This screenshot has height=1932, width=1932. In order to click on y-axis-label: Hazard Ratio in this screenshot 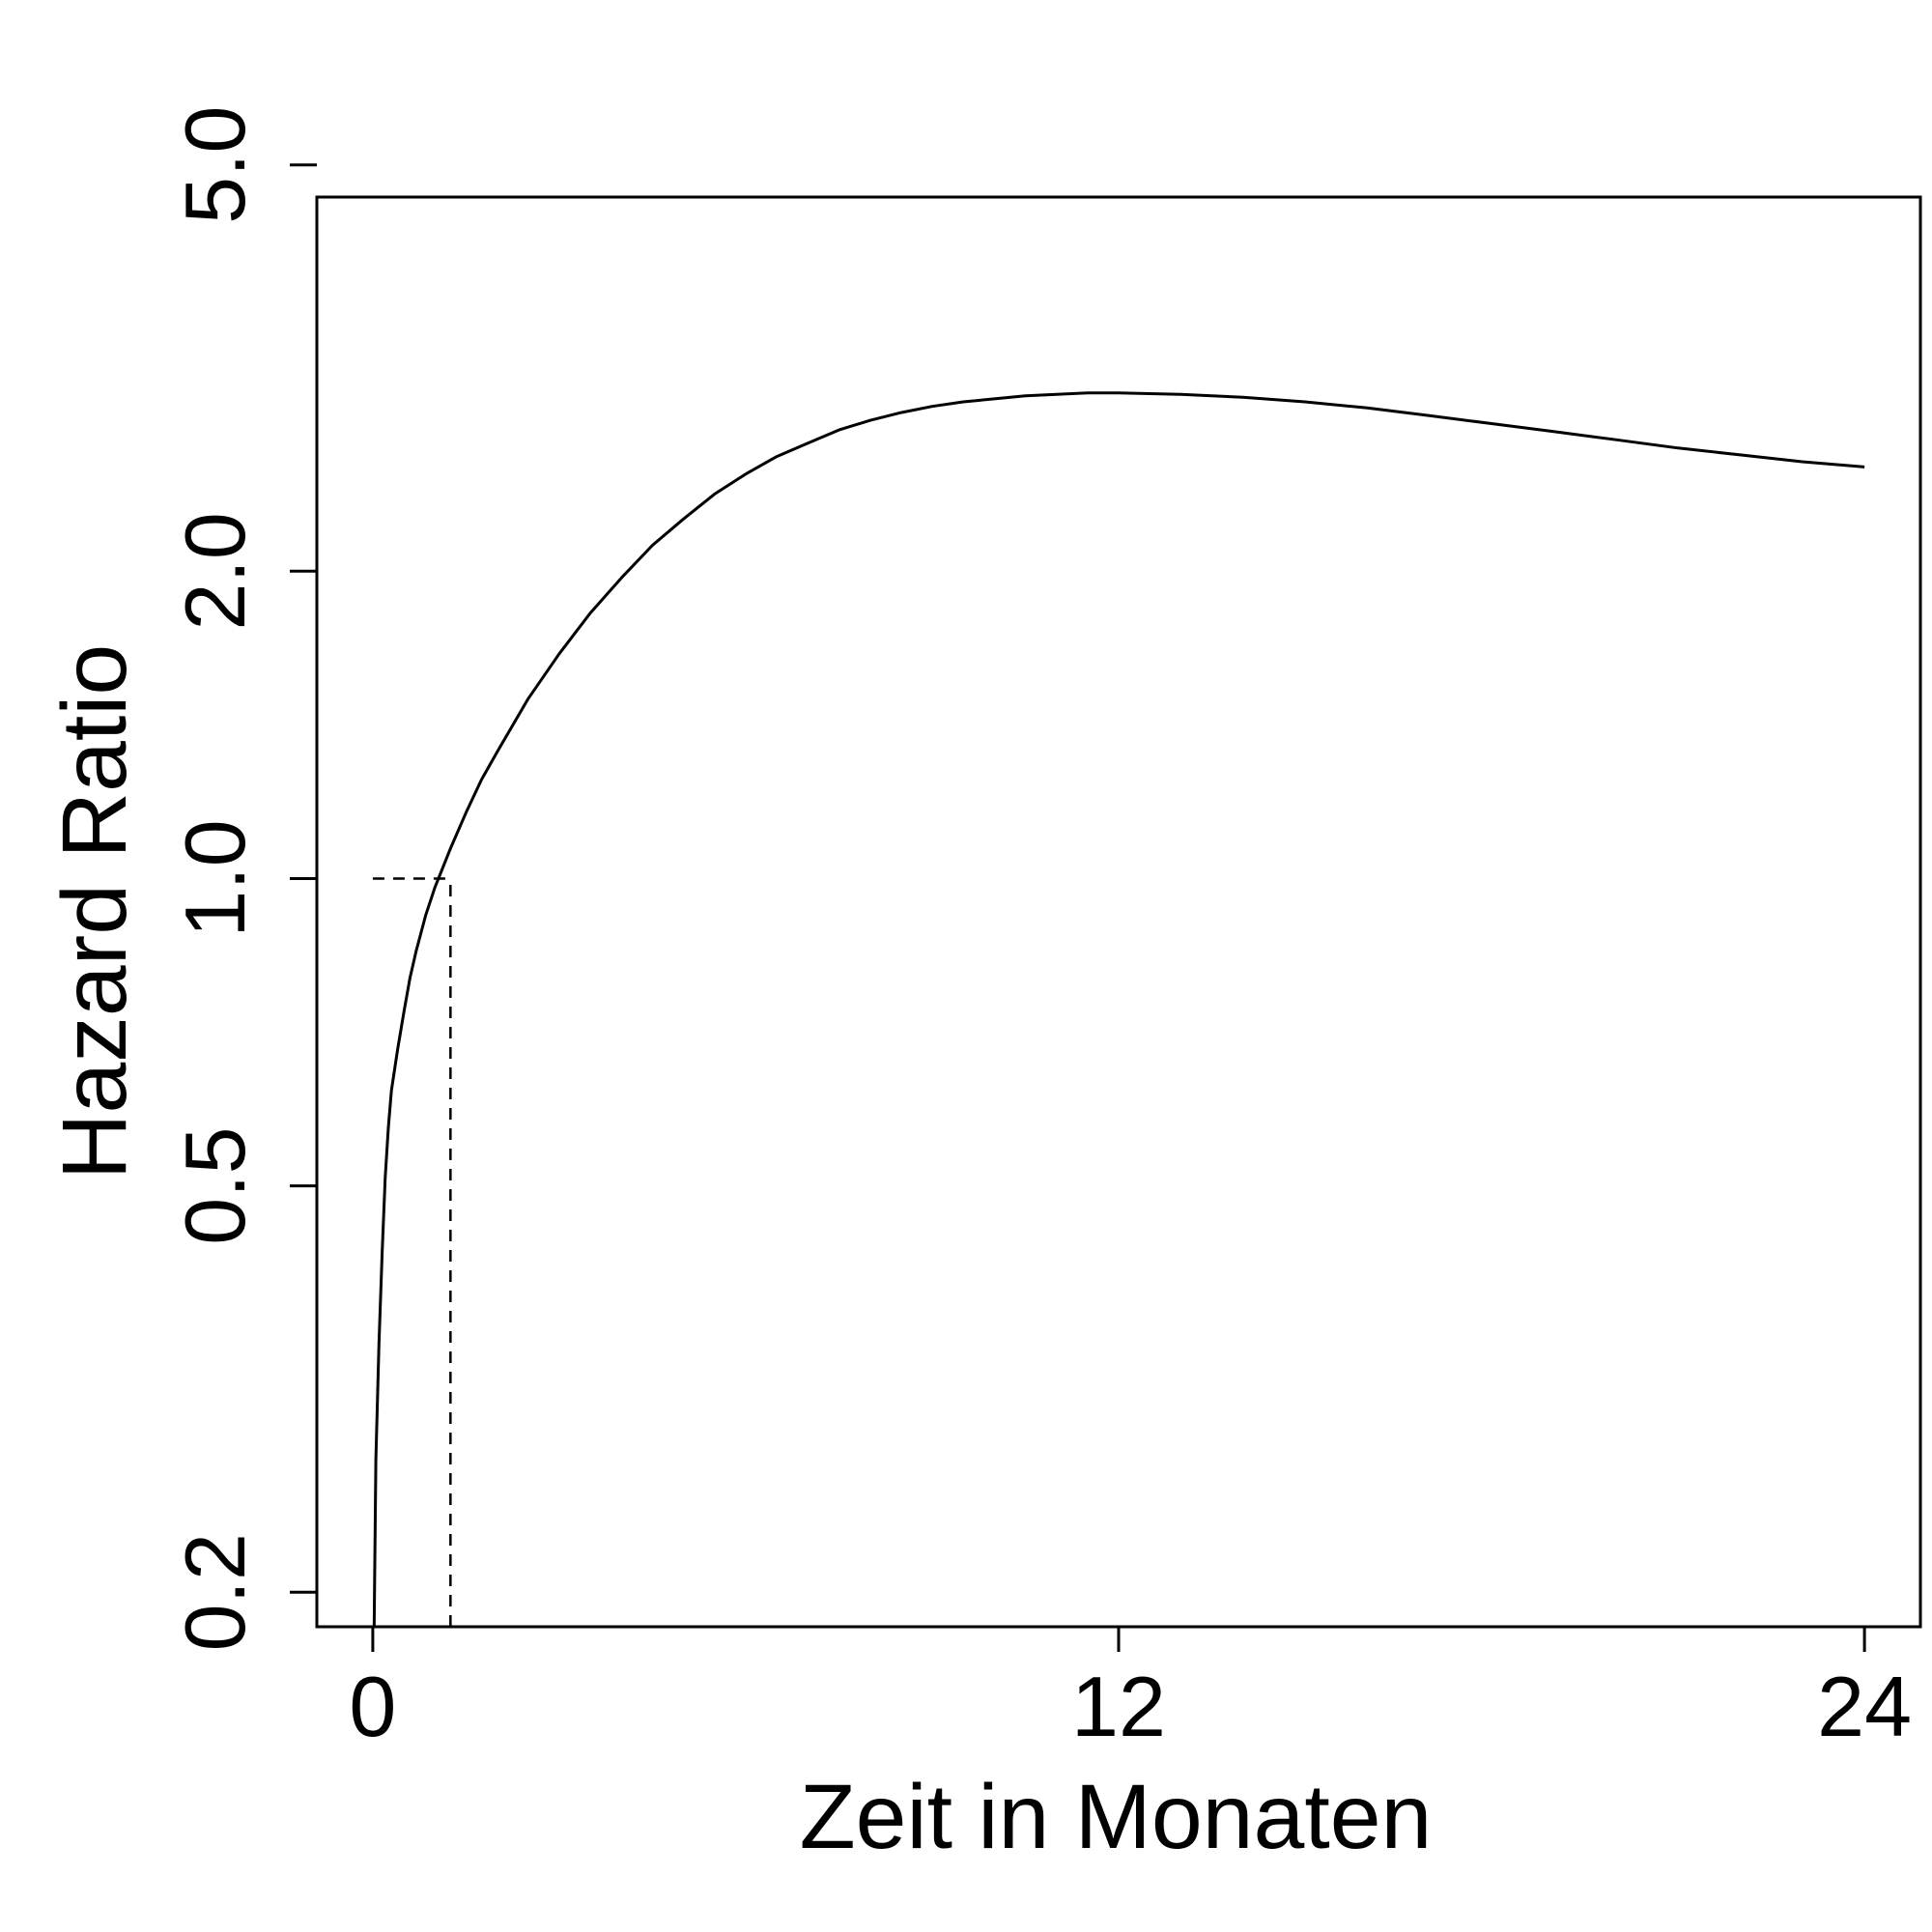, I will do `click(94, 911)`.